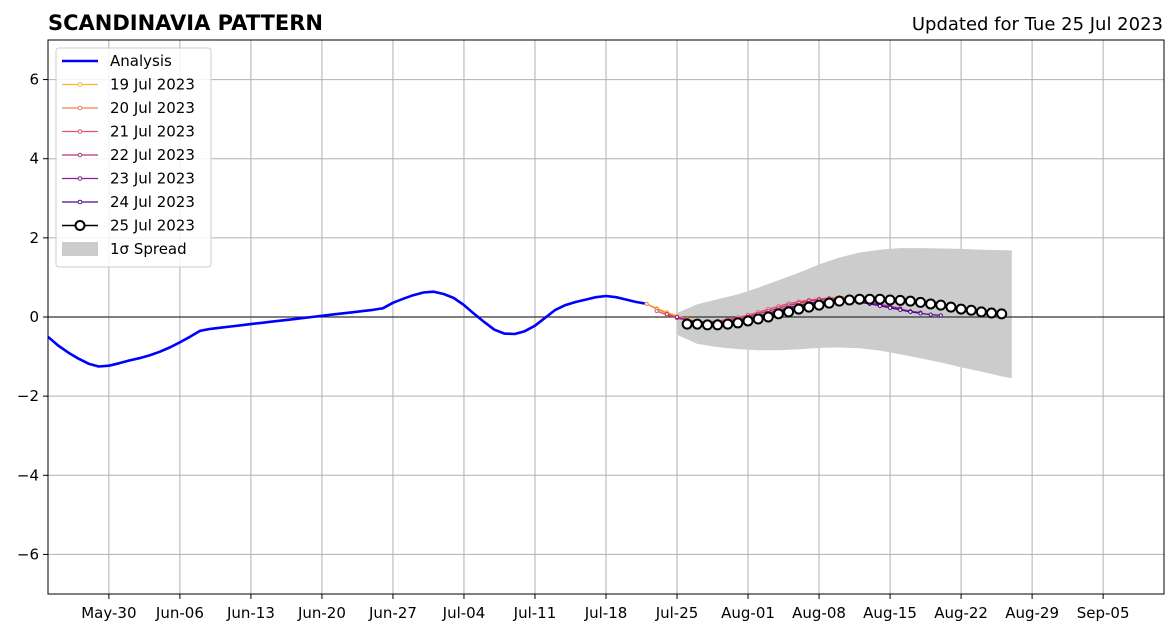 This screenshot has height=633, width=1176. Describe the element at coordinates (34, 159) in the screenshot. I see `y-tick-label: 4` at that location.